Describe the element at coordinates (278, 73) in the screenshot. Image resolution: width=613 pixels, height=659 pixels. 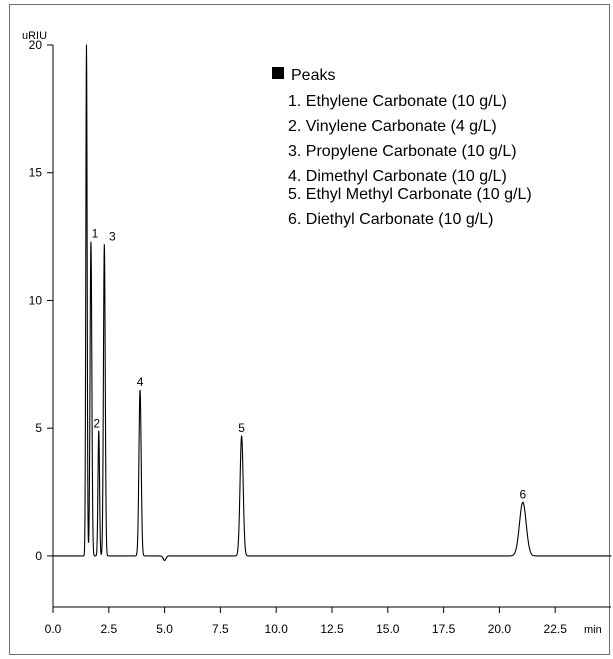
I see `legend-marker` at that location.